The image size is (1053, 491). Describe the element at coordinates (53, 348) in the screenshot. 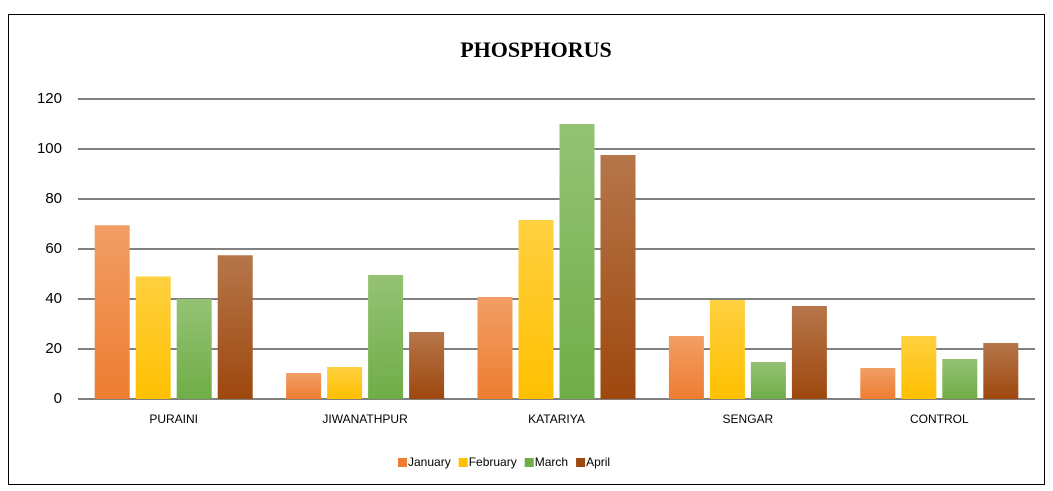

I see `y-tick-label: 20` at that location.